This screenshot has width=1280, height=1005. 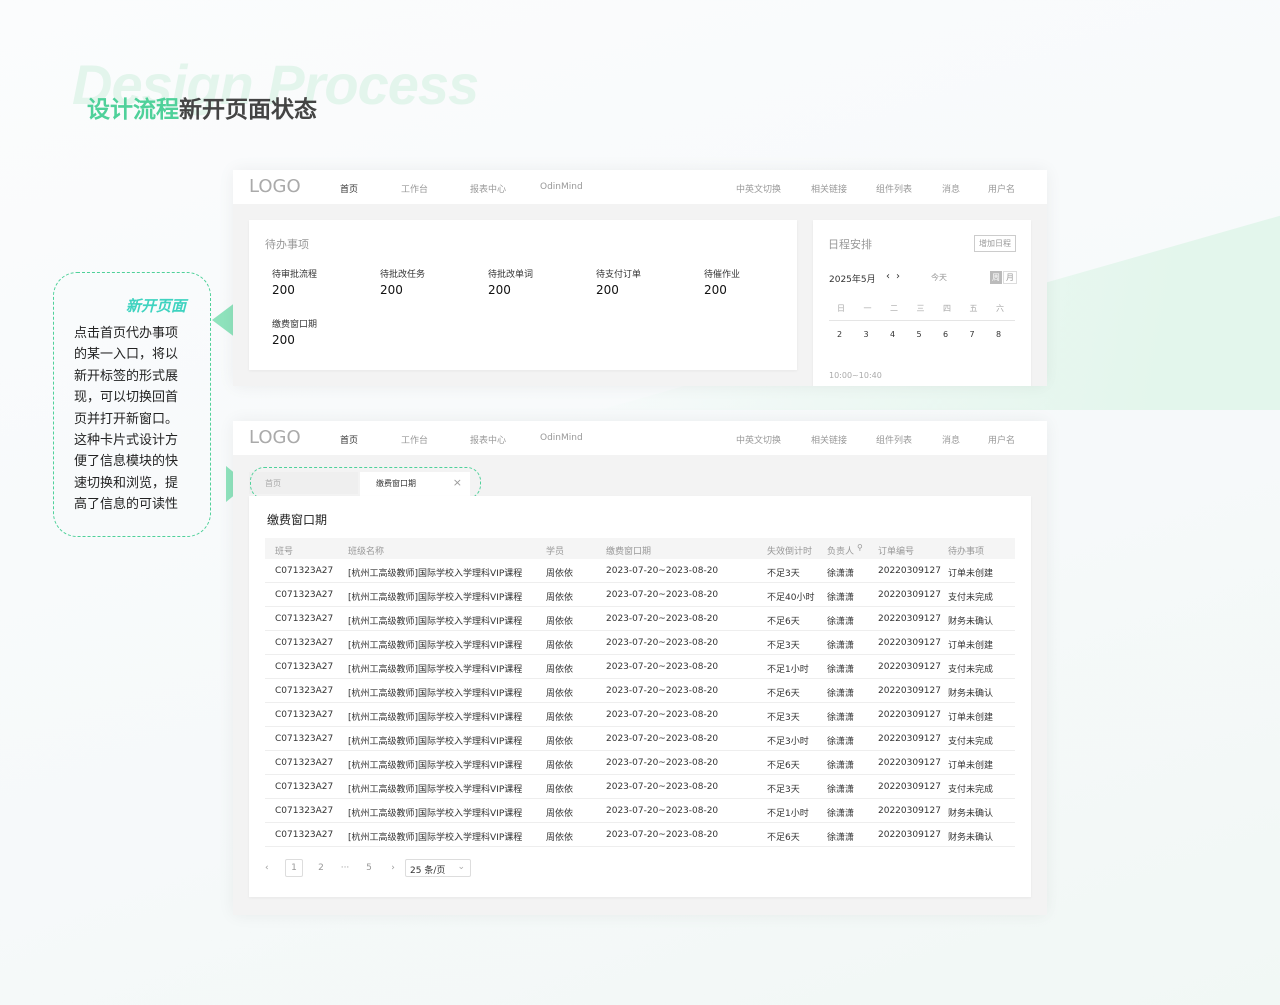 What do you see at coordinates (919, 334) in the screenshot?
I see `calendar-day: 5` at bounding box center [919, 334].